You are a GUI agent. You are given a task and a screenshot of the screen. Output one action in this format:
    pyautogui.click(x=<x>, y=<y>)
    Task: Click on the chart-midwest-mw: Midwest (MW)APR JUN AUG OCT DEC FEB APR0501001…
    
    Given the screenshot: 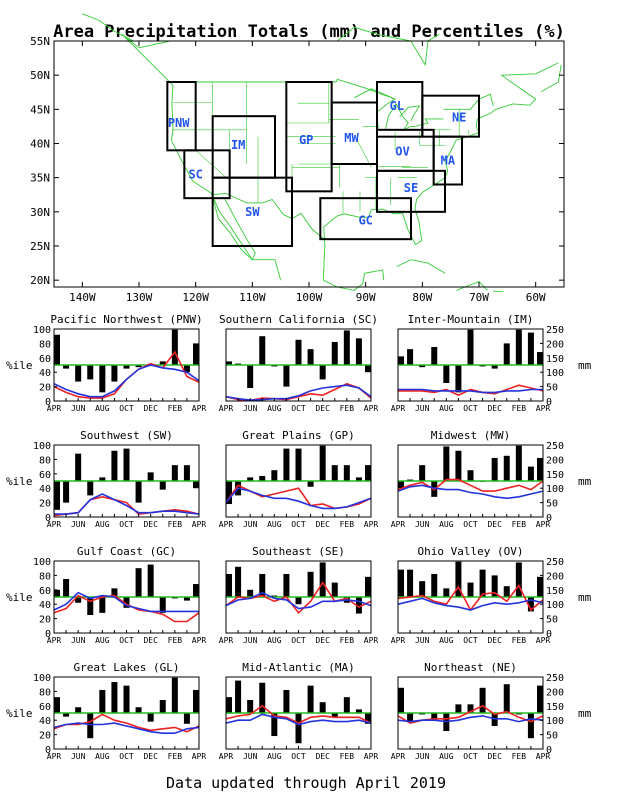 What is the action you would take?
    pyautogui.click(x=491, y=479)
    